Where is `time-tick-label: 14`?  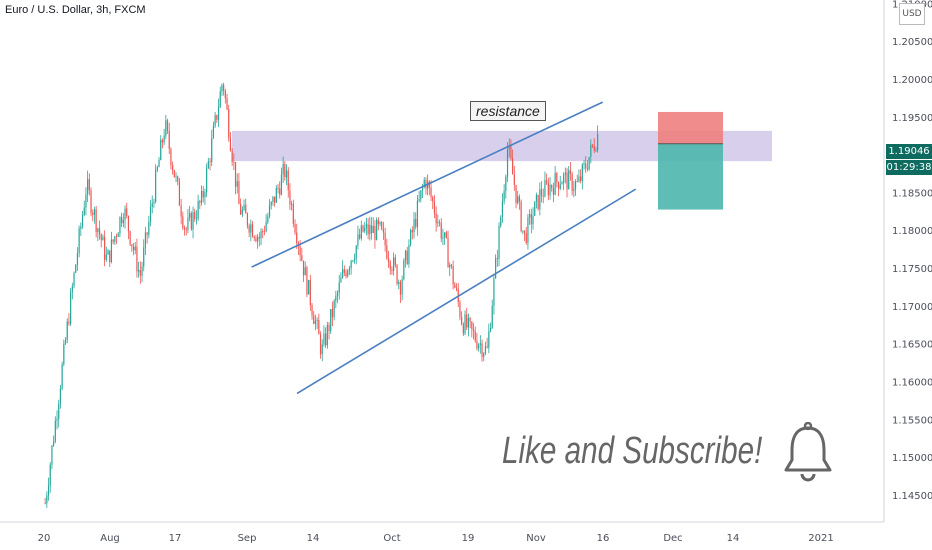
time-tick-label: 14 is located at coordinates (313, 538).